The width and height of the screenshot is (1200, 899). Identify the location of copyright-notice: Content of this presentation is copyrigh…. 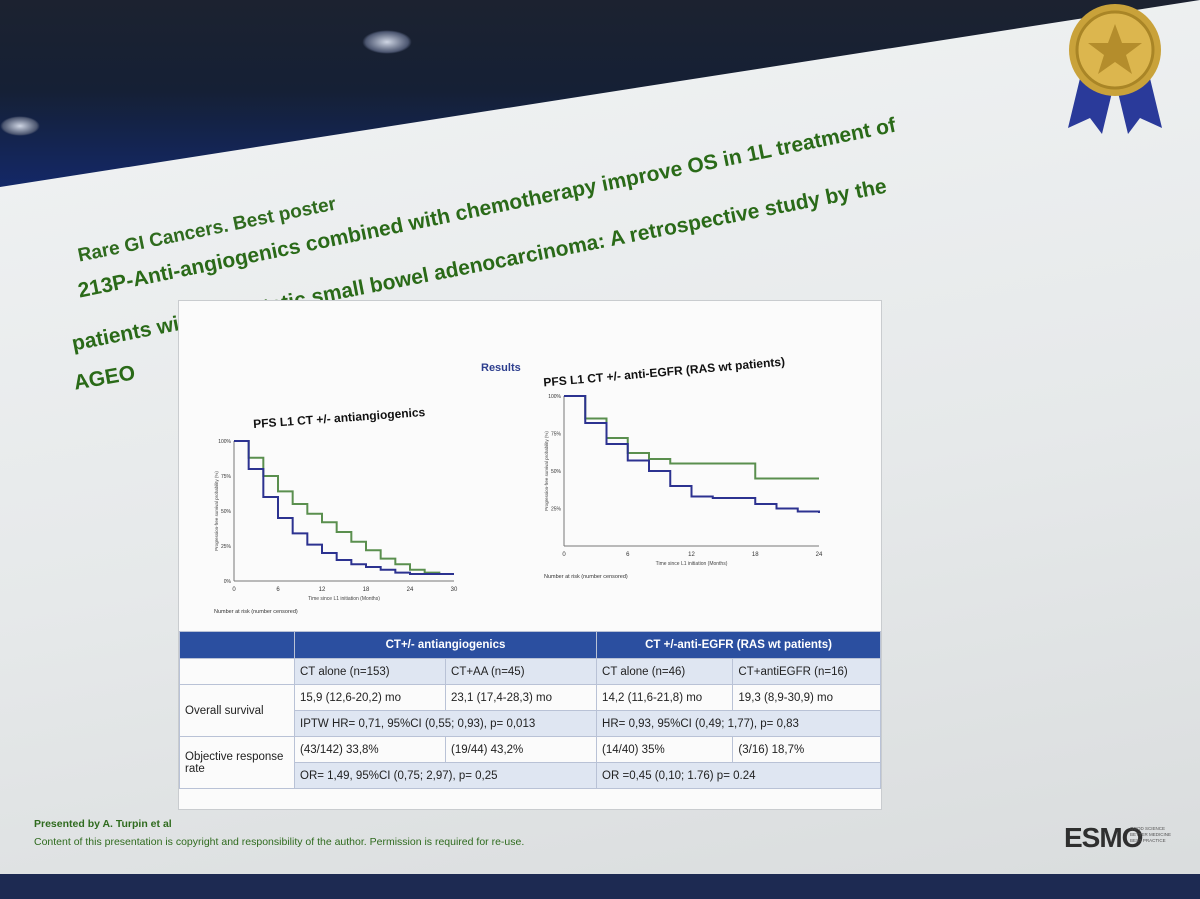
(279, 842).